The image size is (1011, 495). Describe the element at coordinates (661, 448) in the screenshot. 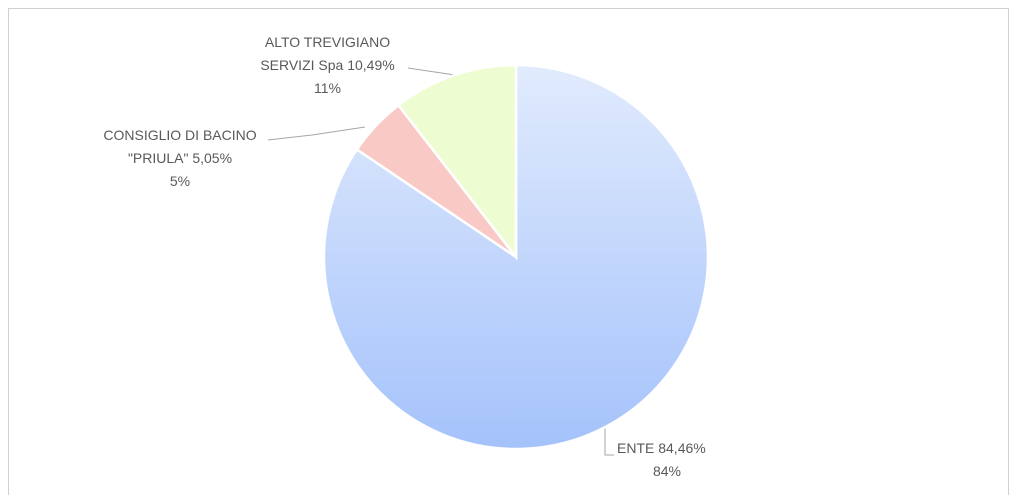

I see `category-label: ENTE 84,46%` at that location.